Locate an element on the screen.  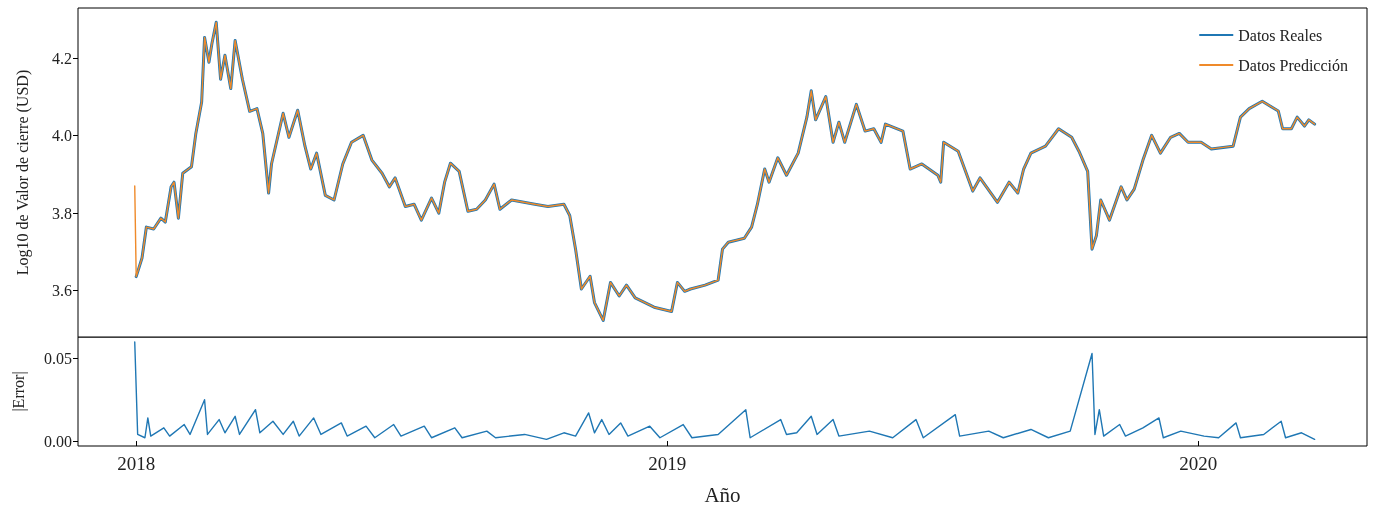
legend-label: Datos Predicción is located at coordinates (1293, 65).